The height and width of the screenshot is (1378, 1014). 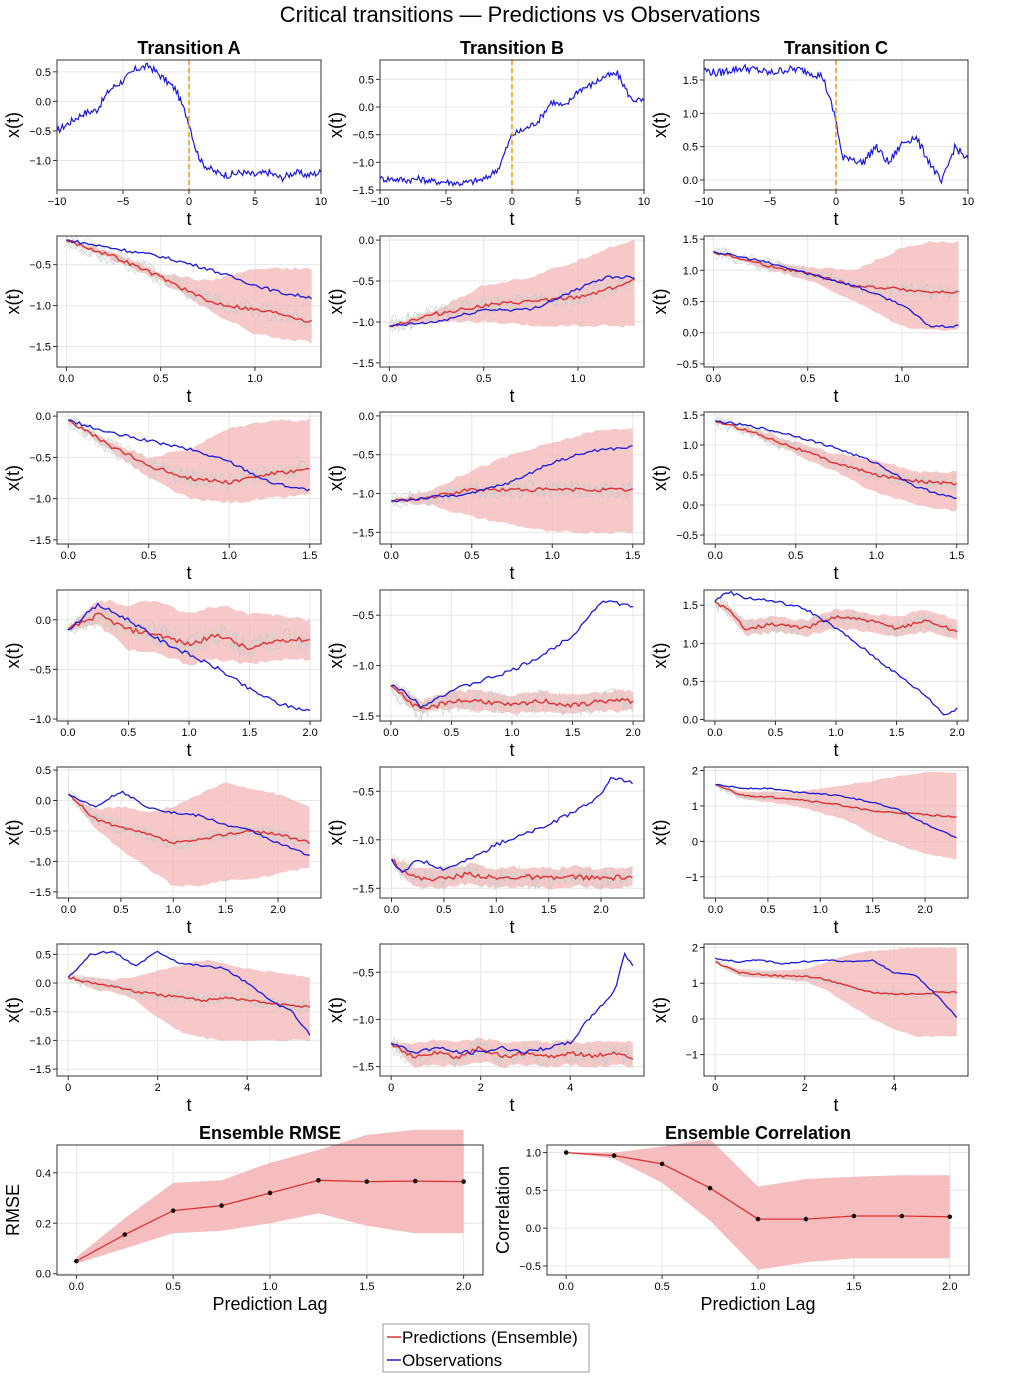 What do you see at coordinates (390, 733) in the screenshot?
I see `pred-panel-3-1-xtick-label: 0.0` at bounding box center [390, 733].